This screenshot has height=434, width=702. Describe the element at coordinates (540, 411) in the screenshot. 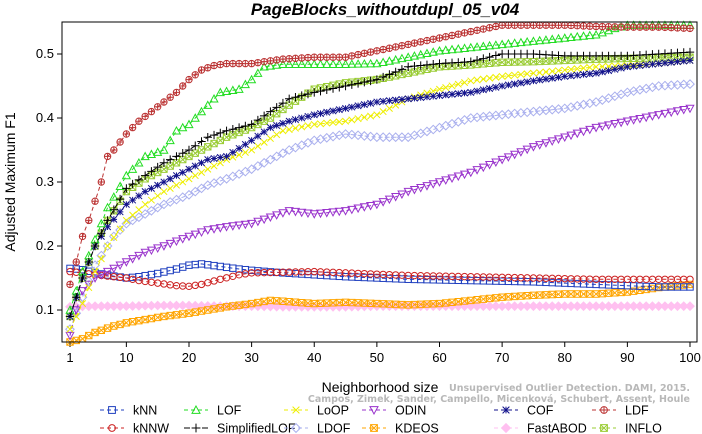

I see `legend-label-cof: COF` at that location.